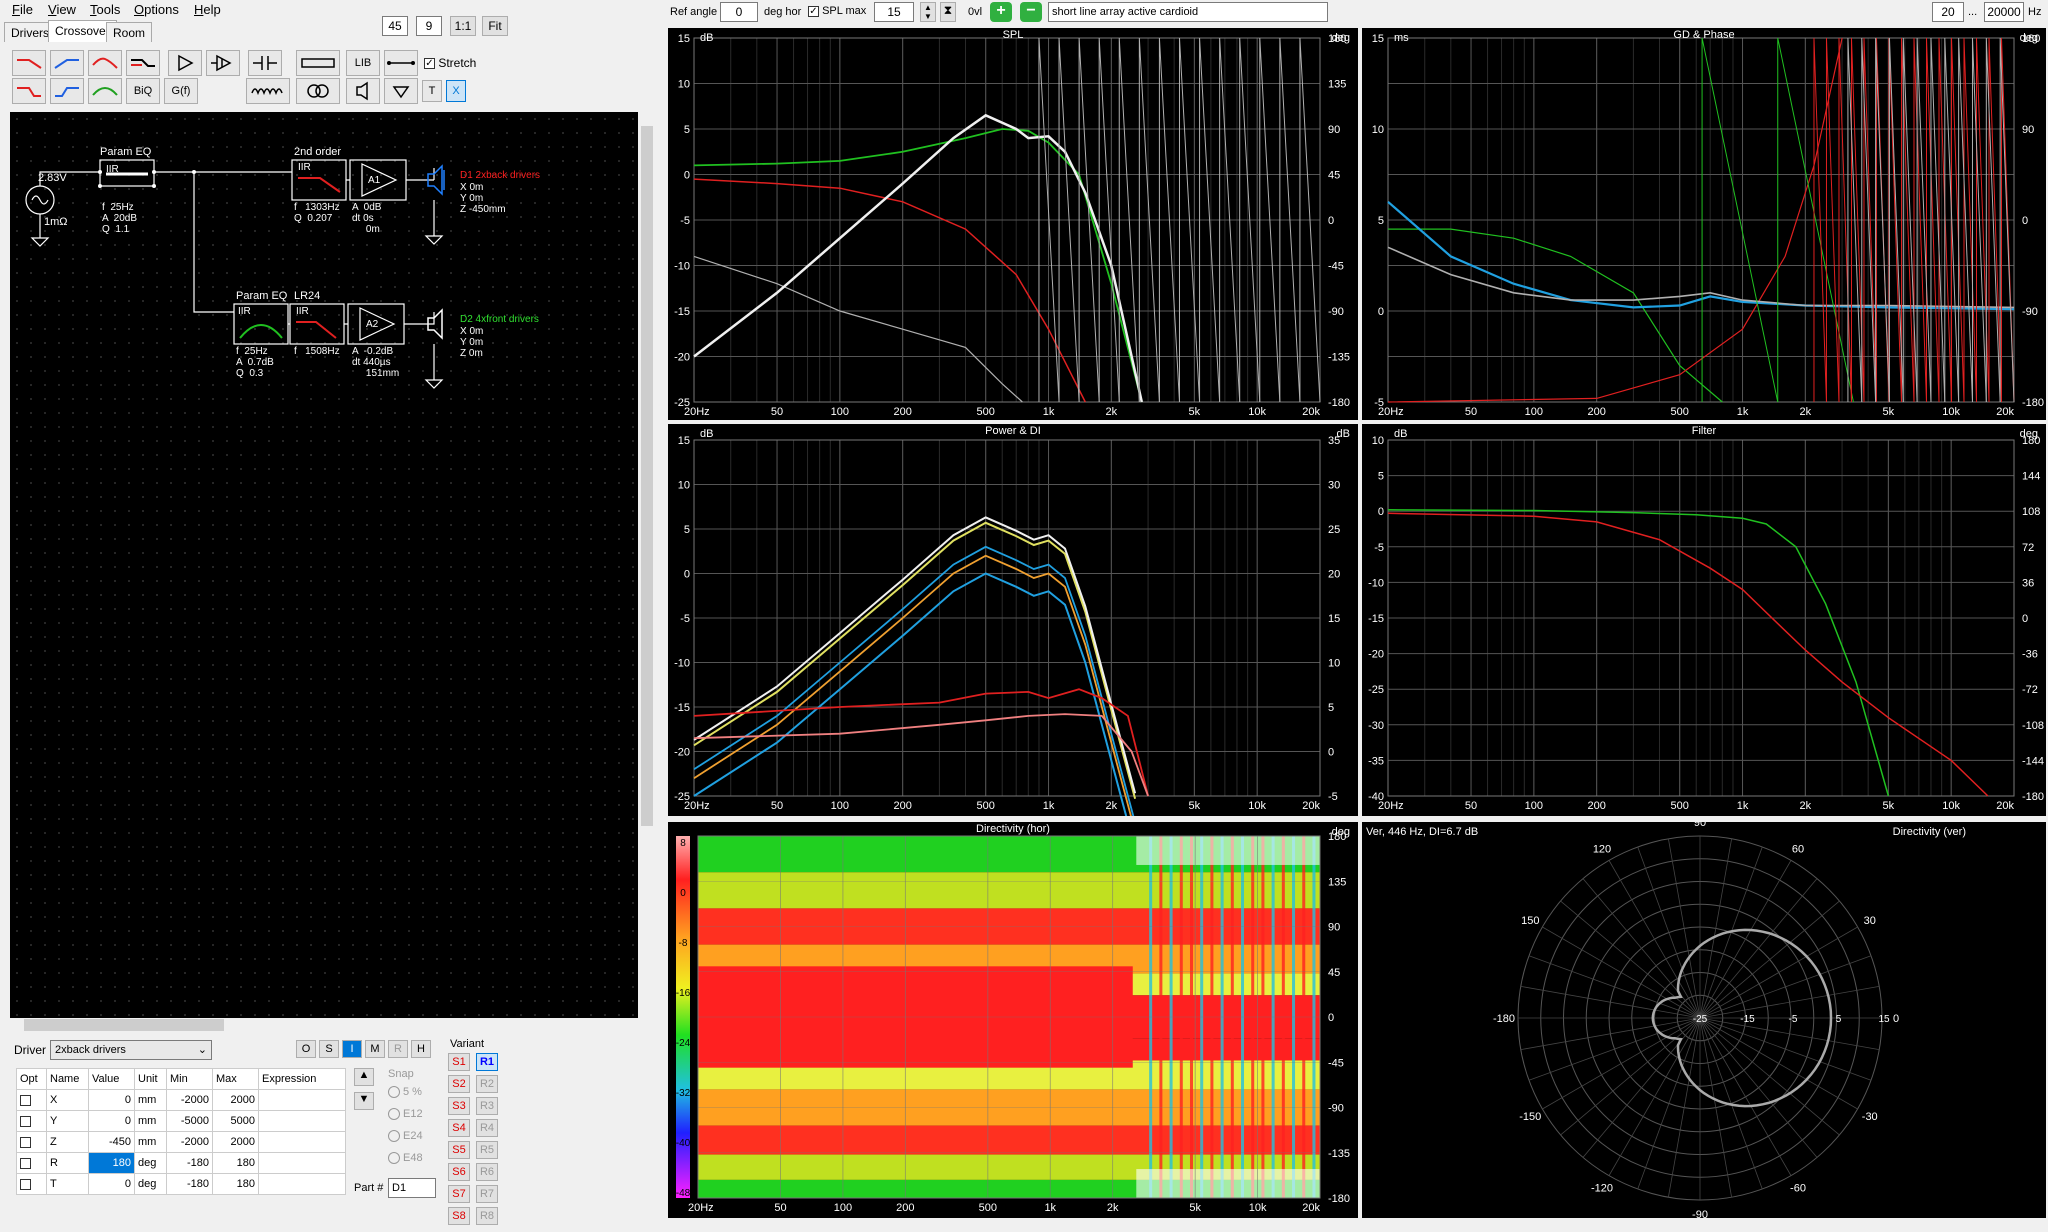  I want to click on snap-option-5pct: 5 %, so click(405, 1092).